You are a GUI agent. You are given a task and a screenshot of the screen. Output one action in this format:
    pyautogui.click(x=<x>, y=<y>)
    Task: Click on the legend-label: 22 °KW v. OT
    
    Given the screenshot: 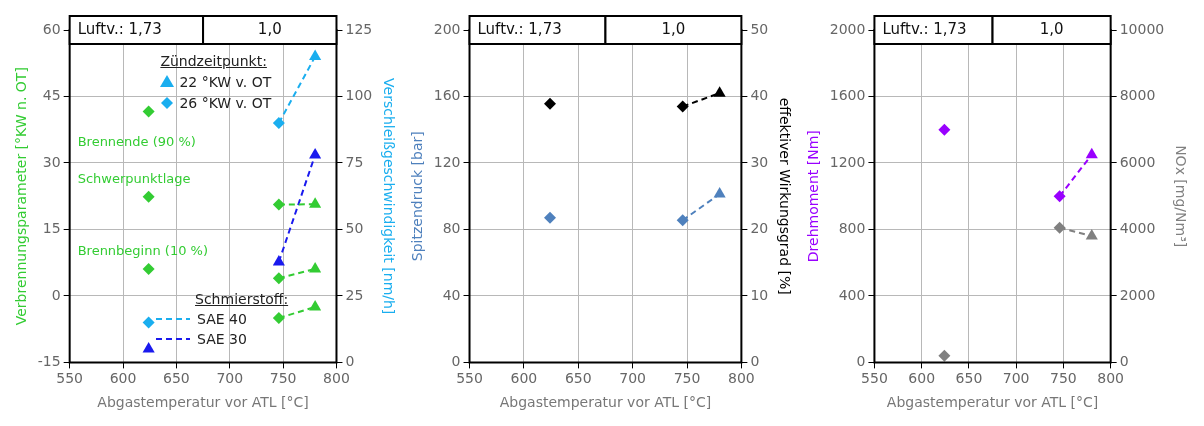 What is the action you would take?
    pyautogui.click(x=225, y=82)
    